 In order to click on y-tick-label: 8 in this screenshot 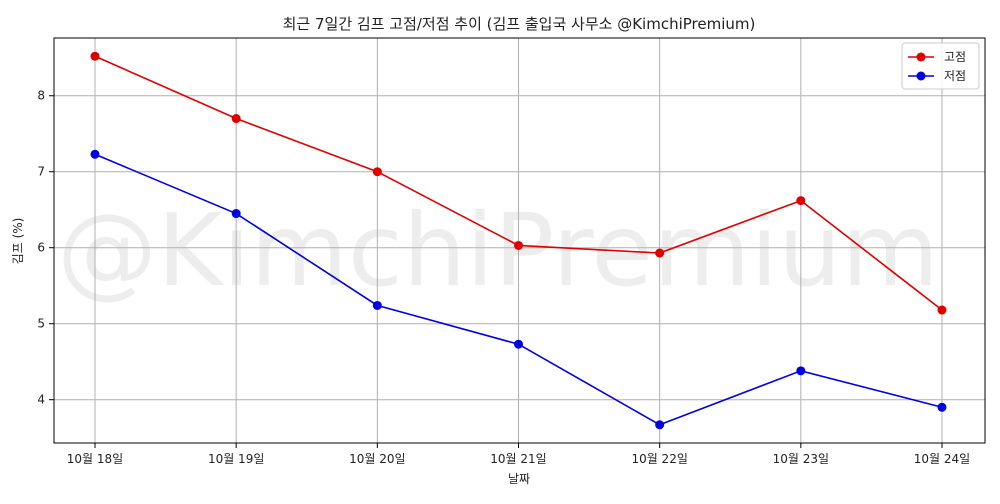, I will do `click(41, 96)`.